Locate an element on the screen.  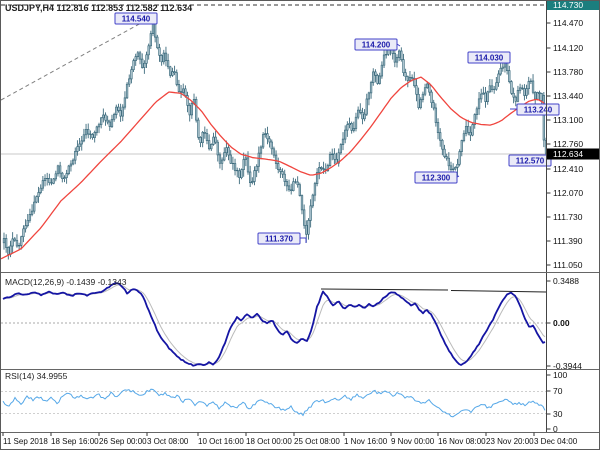
rsi-axis-label: 30 is located at coordinates (558, 414).